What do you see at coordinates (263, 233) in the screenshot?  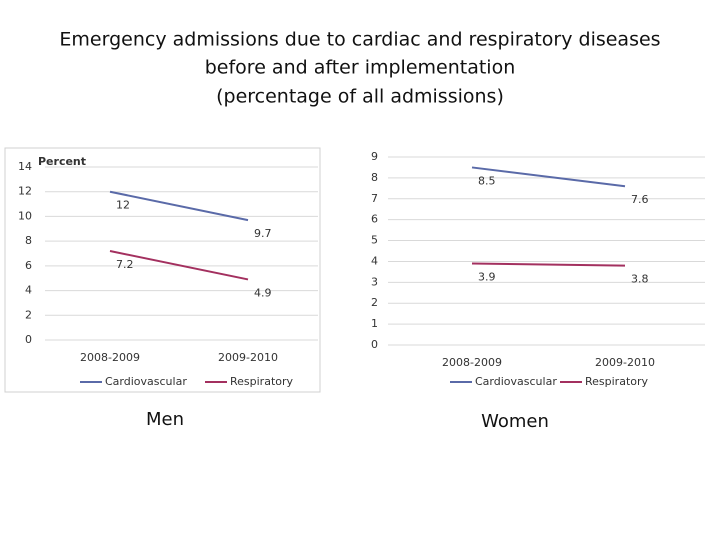 I see `data-label: 9.7` at bounding box center [263, 233].